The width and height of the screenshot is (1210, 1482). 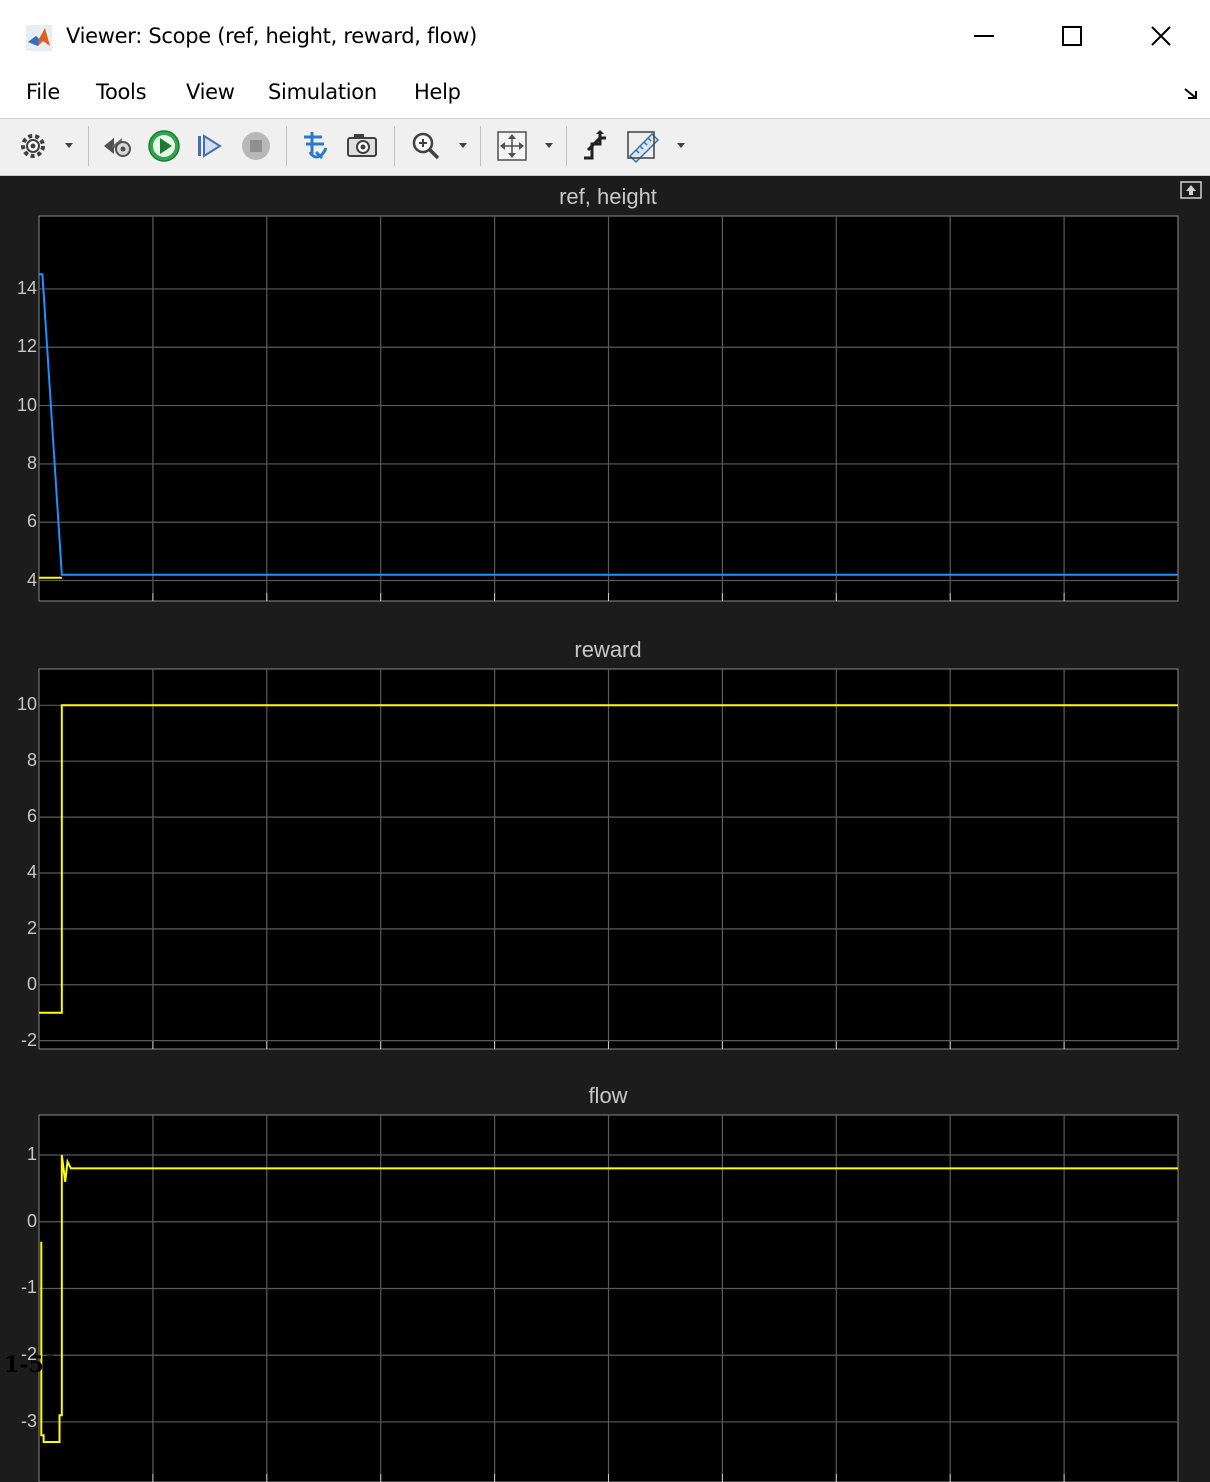 What do you see at coordinates (118, 146) in the screenshot?
I see `step-back-icon` at bounding box center [118, 146].